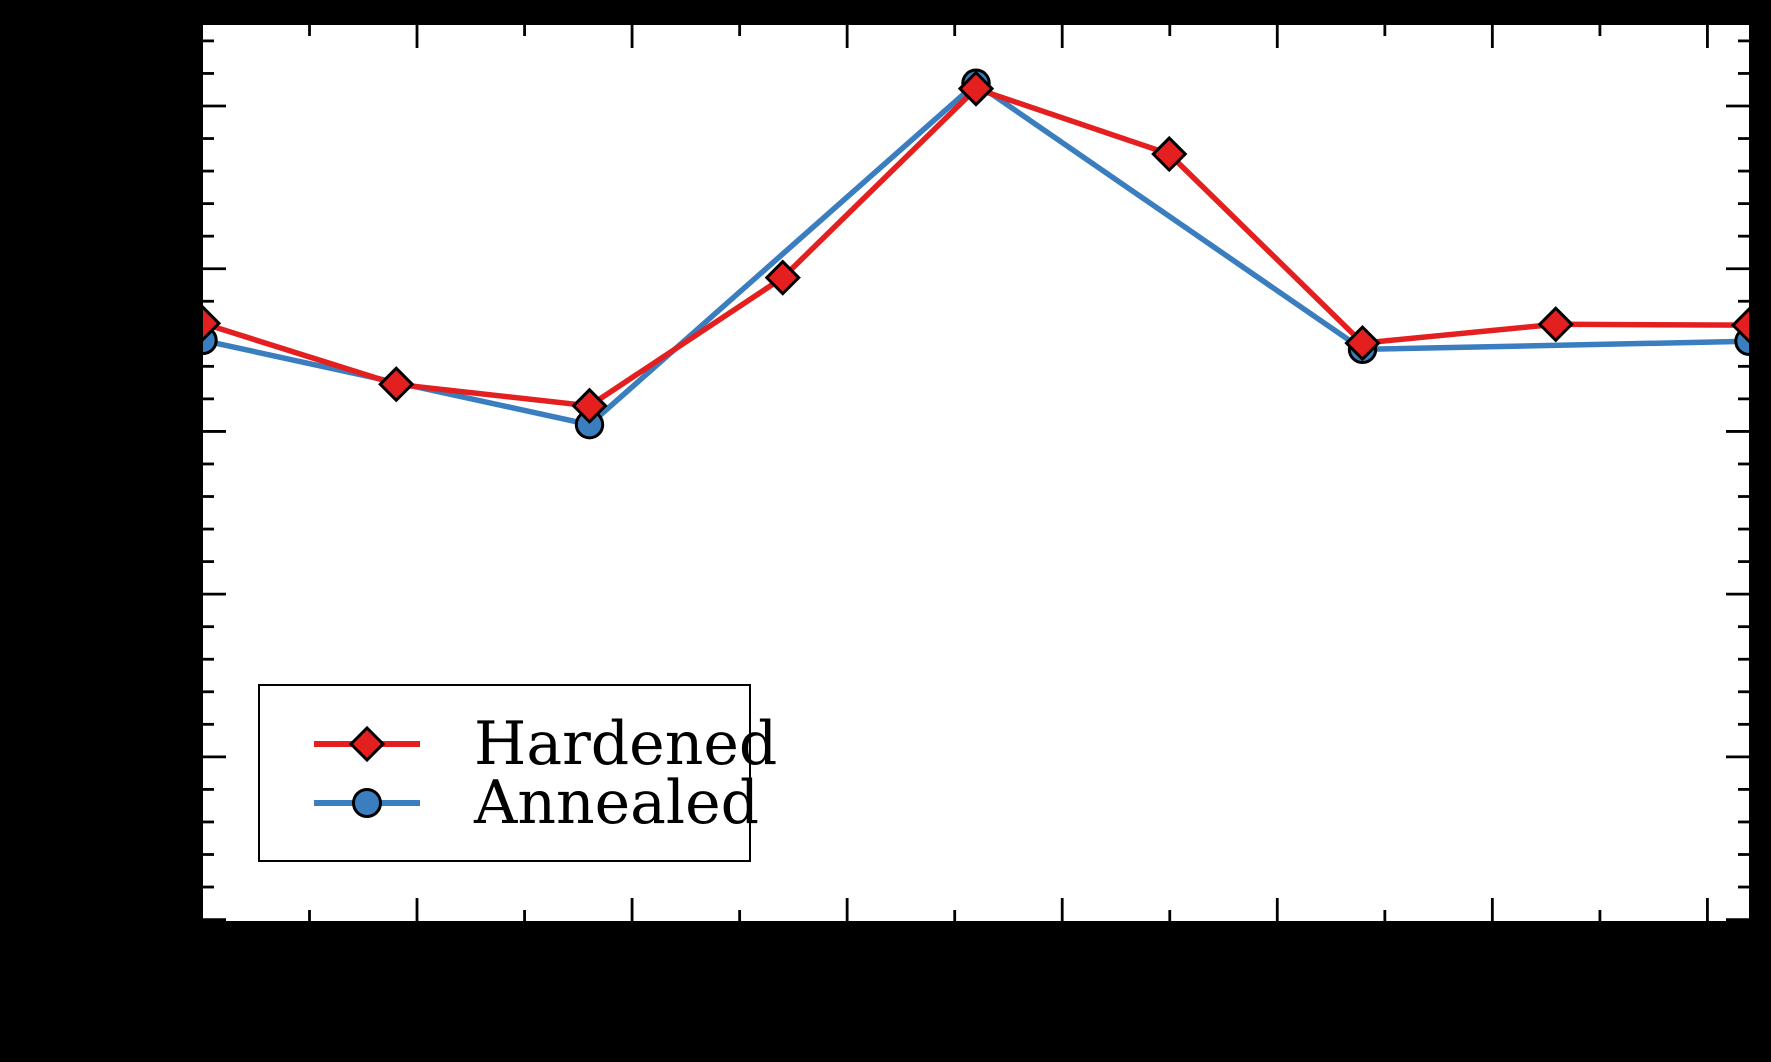 This screenshot has width=1771, height=1062. What do you see at coordinates (616, 803) in the screenshot?
I see `legend-label-annealed: Annealed` at bounding box center [616, 803].